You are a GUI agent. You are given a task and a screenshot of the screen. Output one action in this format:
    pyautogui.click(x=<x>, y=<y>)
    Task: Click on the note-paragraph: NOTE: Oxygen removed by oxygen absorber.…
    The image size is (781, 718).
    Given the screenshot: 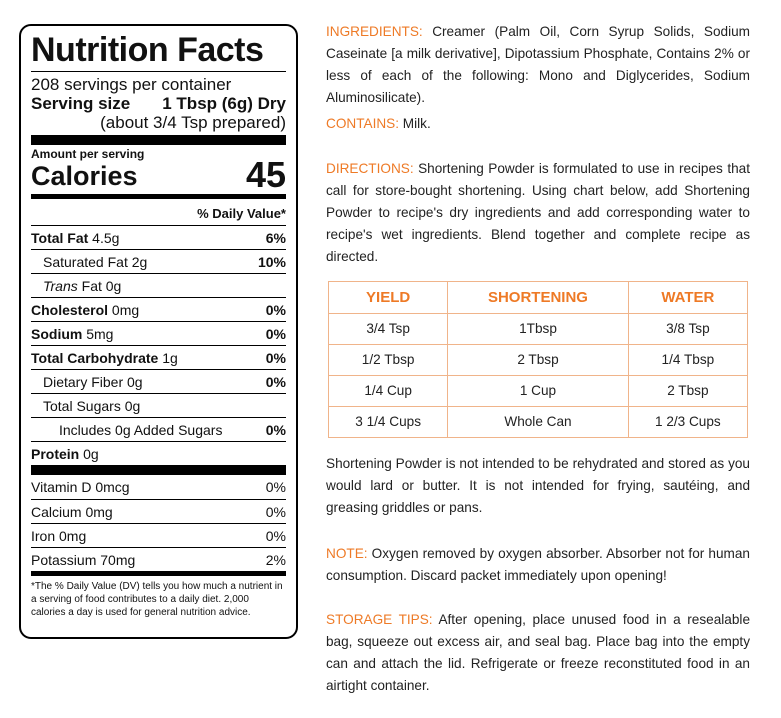 What is the action you would take?
    pyautogui.click(x=538, y=565)
    